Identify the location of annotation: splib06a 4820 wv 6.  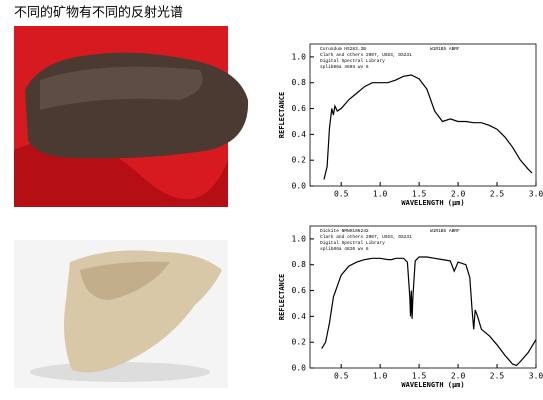
(344, 249).